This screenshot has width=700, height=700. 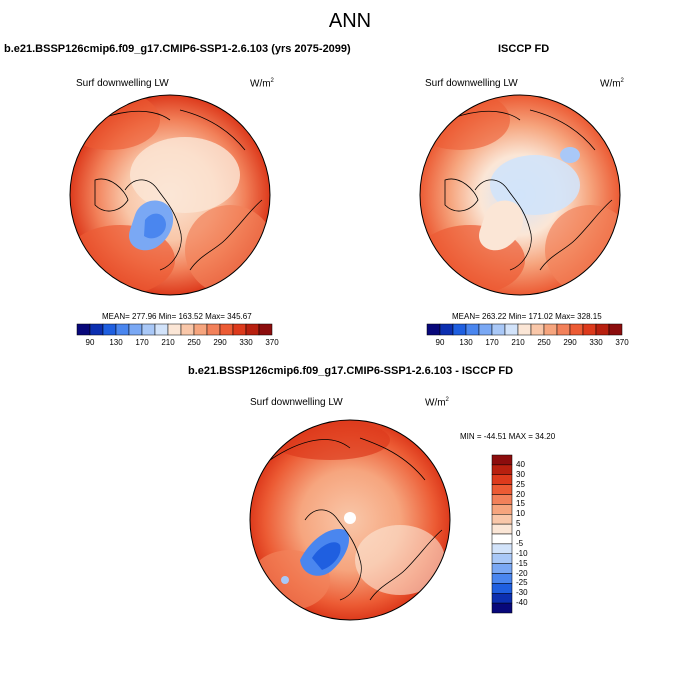 What do you see at coordinates (522, 603) in the screenshot?
I see `colorbar-tick-label: -40` at bounding box center [522, 603].